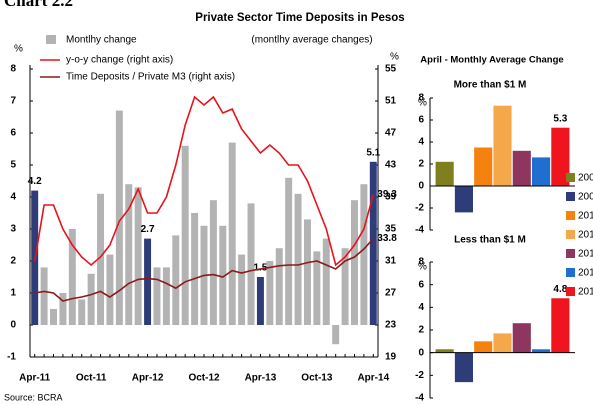 Image resolution: width=593 pixels, height=405 pixels. Describe the element at coordinates (585, 197) in the screenshot. I see `legend-label: 2009` at that location.